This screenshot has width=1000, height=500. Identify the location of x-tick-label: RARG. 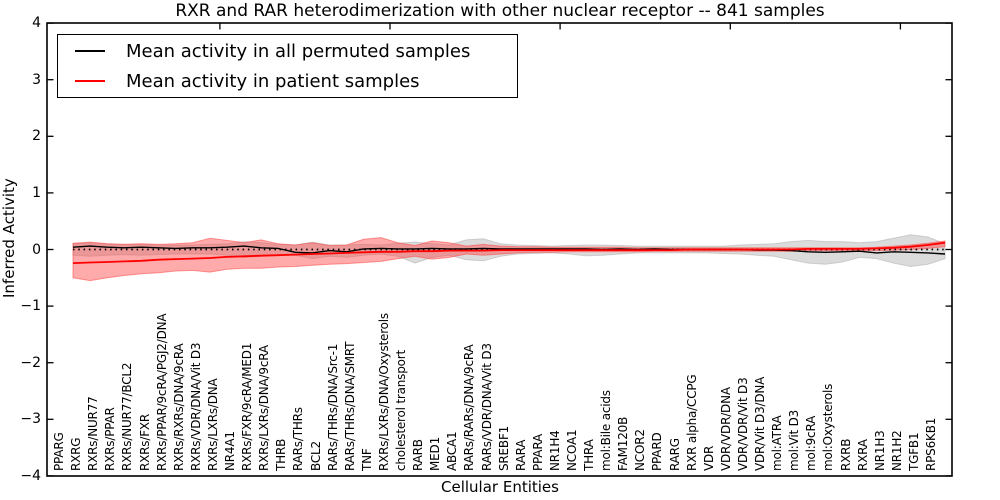
(674, 454).